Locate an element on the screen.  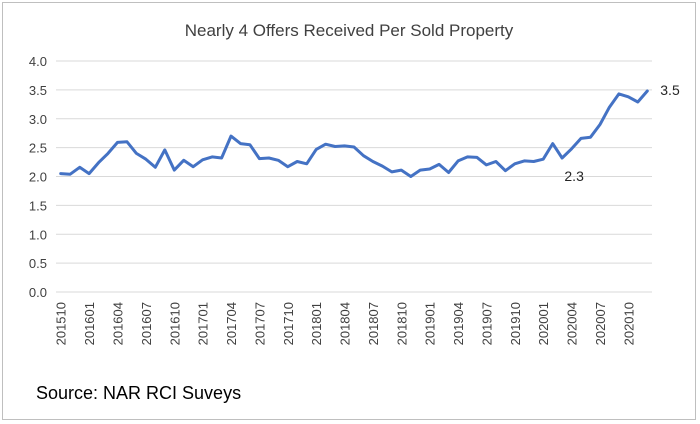
x-tick-label: 202004 is located at coordinates (572, 323).